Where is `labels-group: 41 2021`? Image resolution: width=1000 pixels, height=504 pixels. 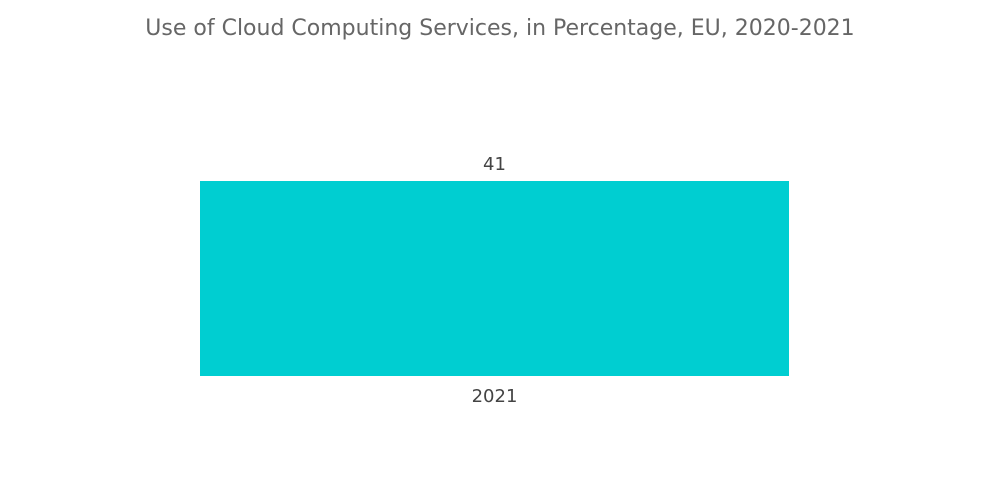
labels-group: 41 2021 is located at coordinates (495, 280).